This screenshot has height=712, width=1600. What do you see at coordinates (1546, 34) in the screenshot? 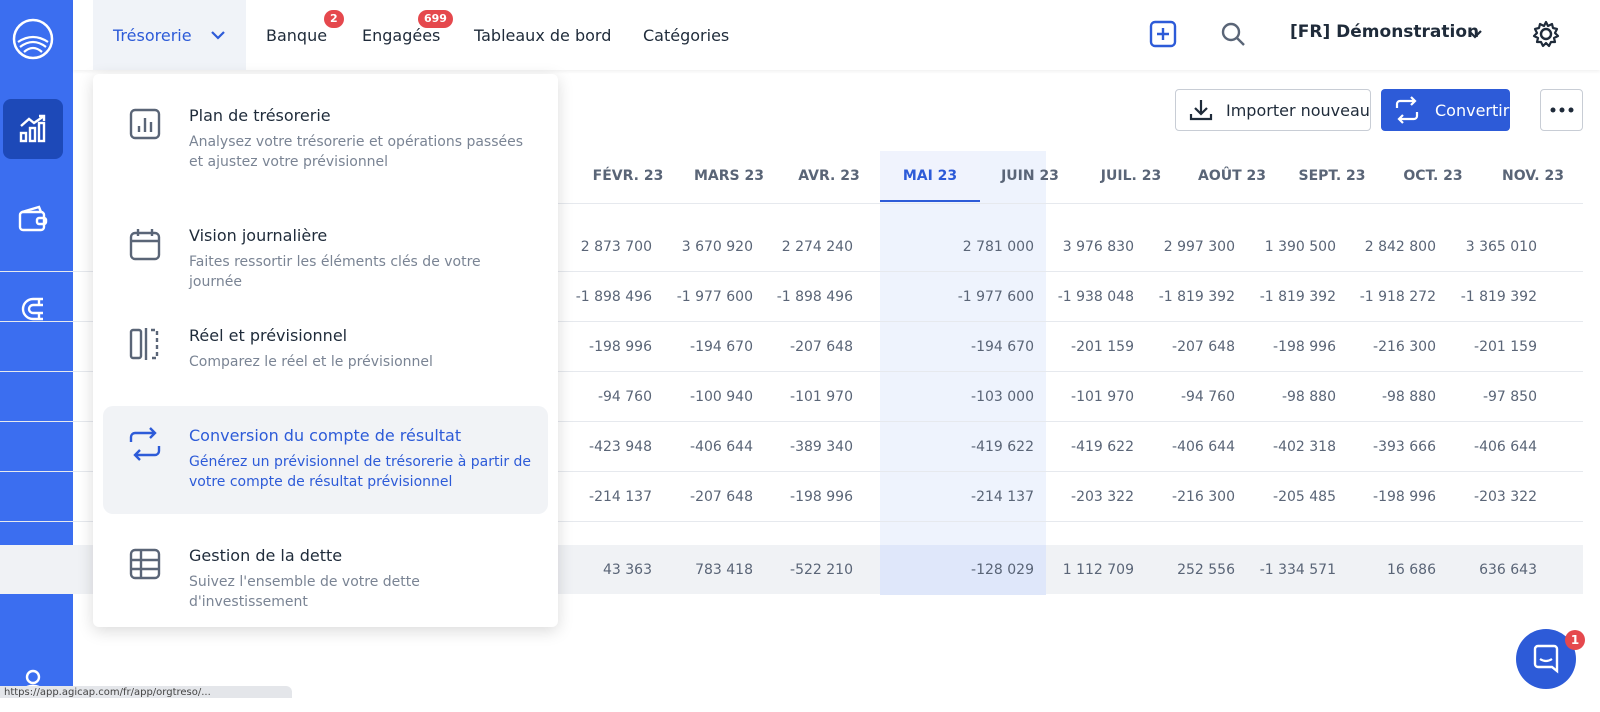
I see `gear-icon` at bounding box center [1546, 34].